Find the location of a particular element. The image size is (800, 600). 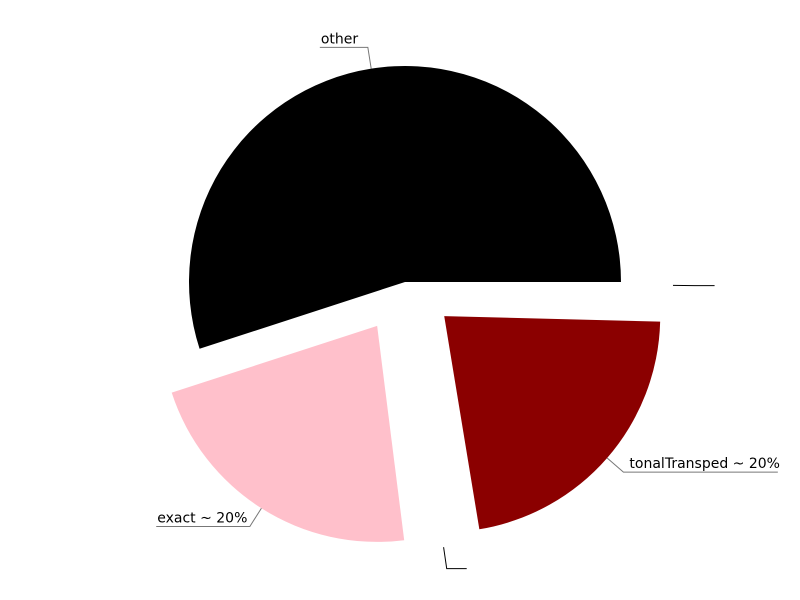

pie-label-3: tonalTransped ~ 20% is located at coordinates (704, 464).